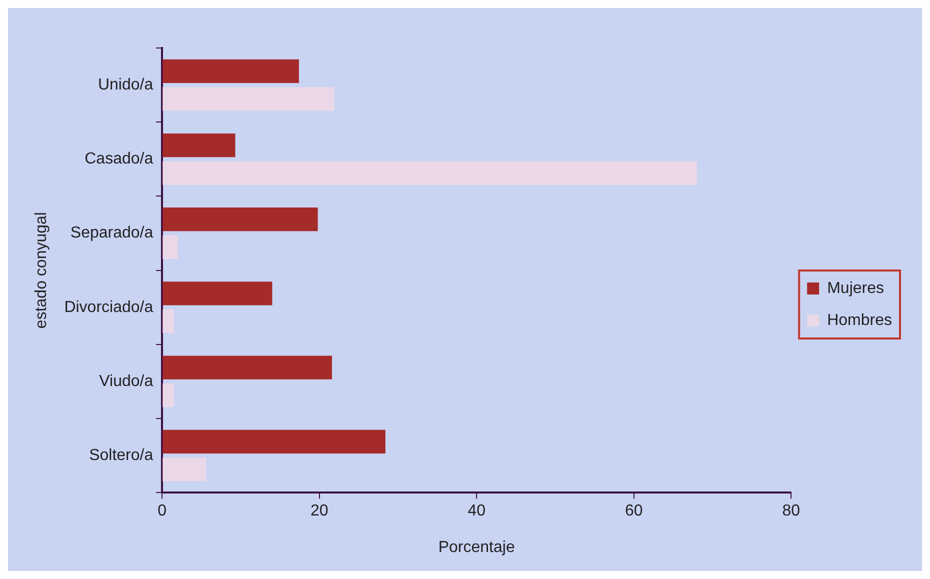 This screenshot has height=579, width=930. What do you see at coordinates (41, 270) in the screenshot?
I see `y-axis-title: estado conyugal` at bounding box center [41, 270].